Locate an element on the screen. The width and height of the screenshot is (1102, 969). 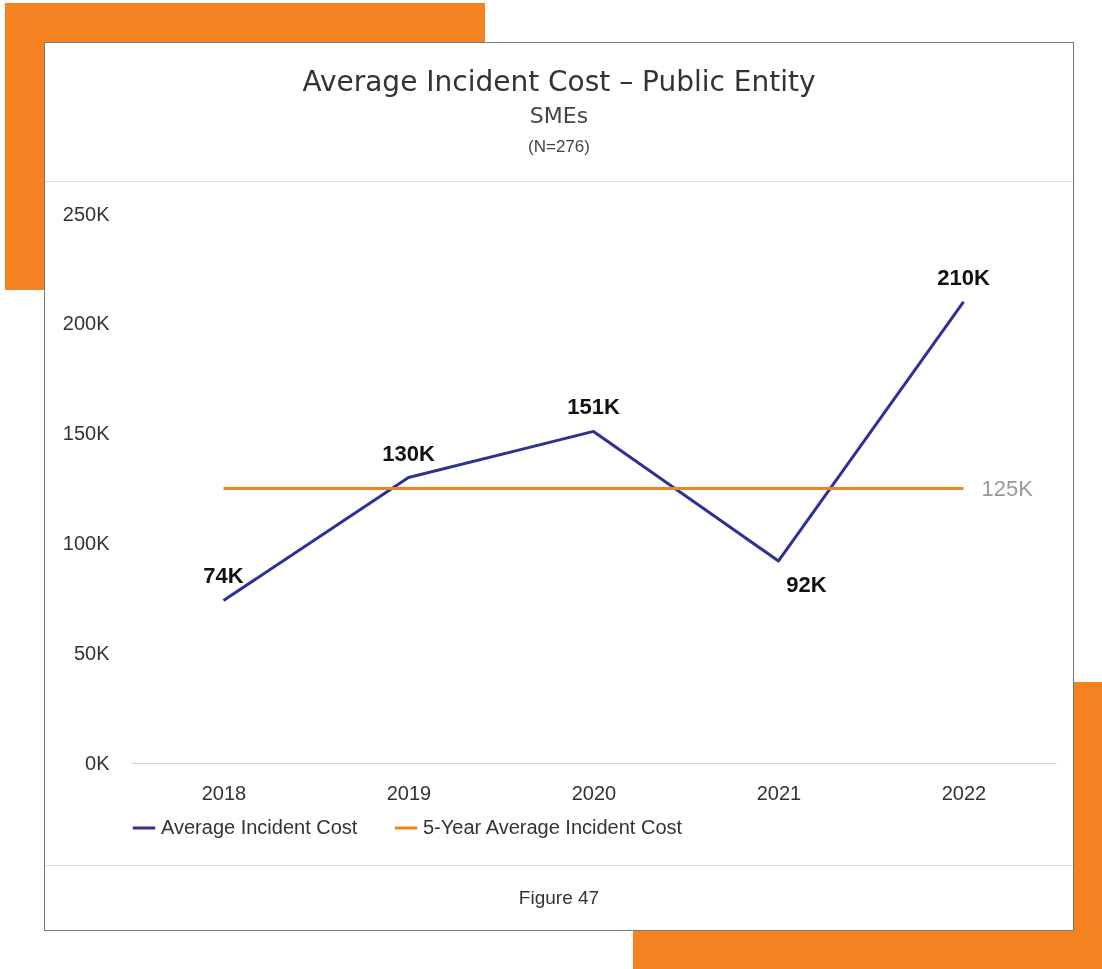
text: (N=276) is located at coordinates (559, 147).